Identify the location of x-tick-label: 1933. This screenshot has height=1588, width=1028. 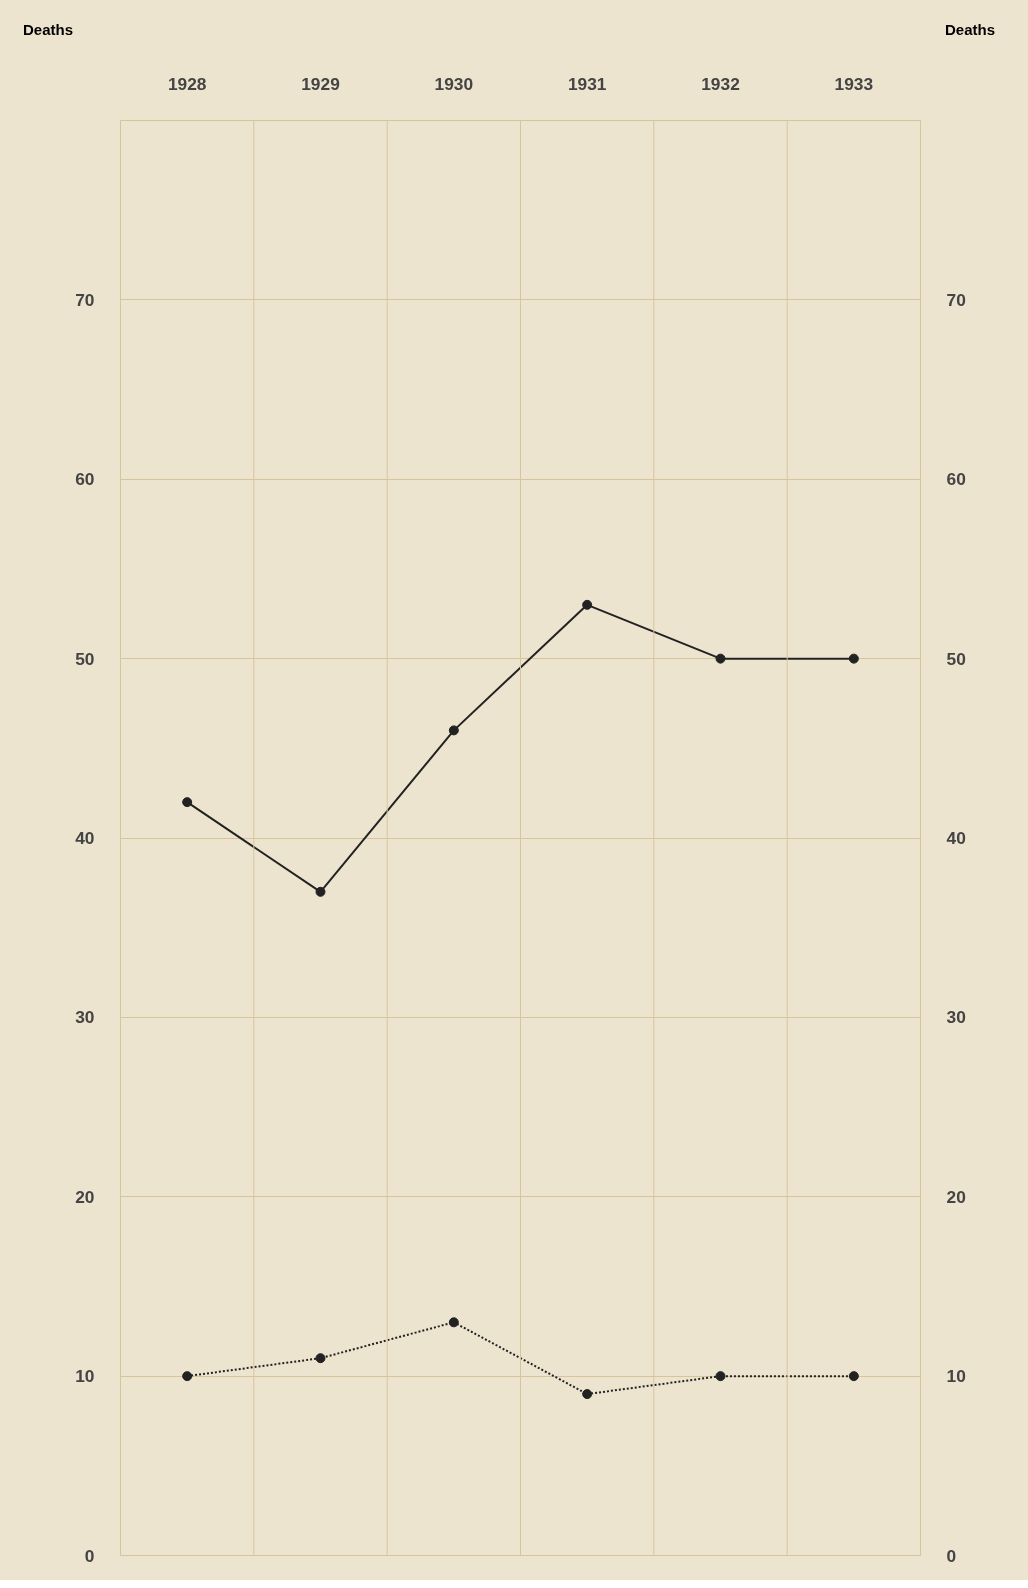
(854, 83).